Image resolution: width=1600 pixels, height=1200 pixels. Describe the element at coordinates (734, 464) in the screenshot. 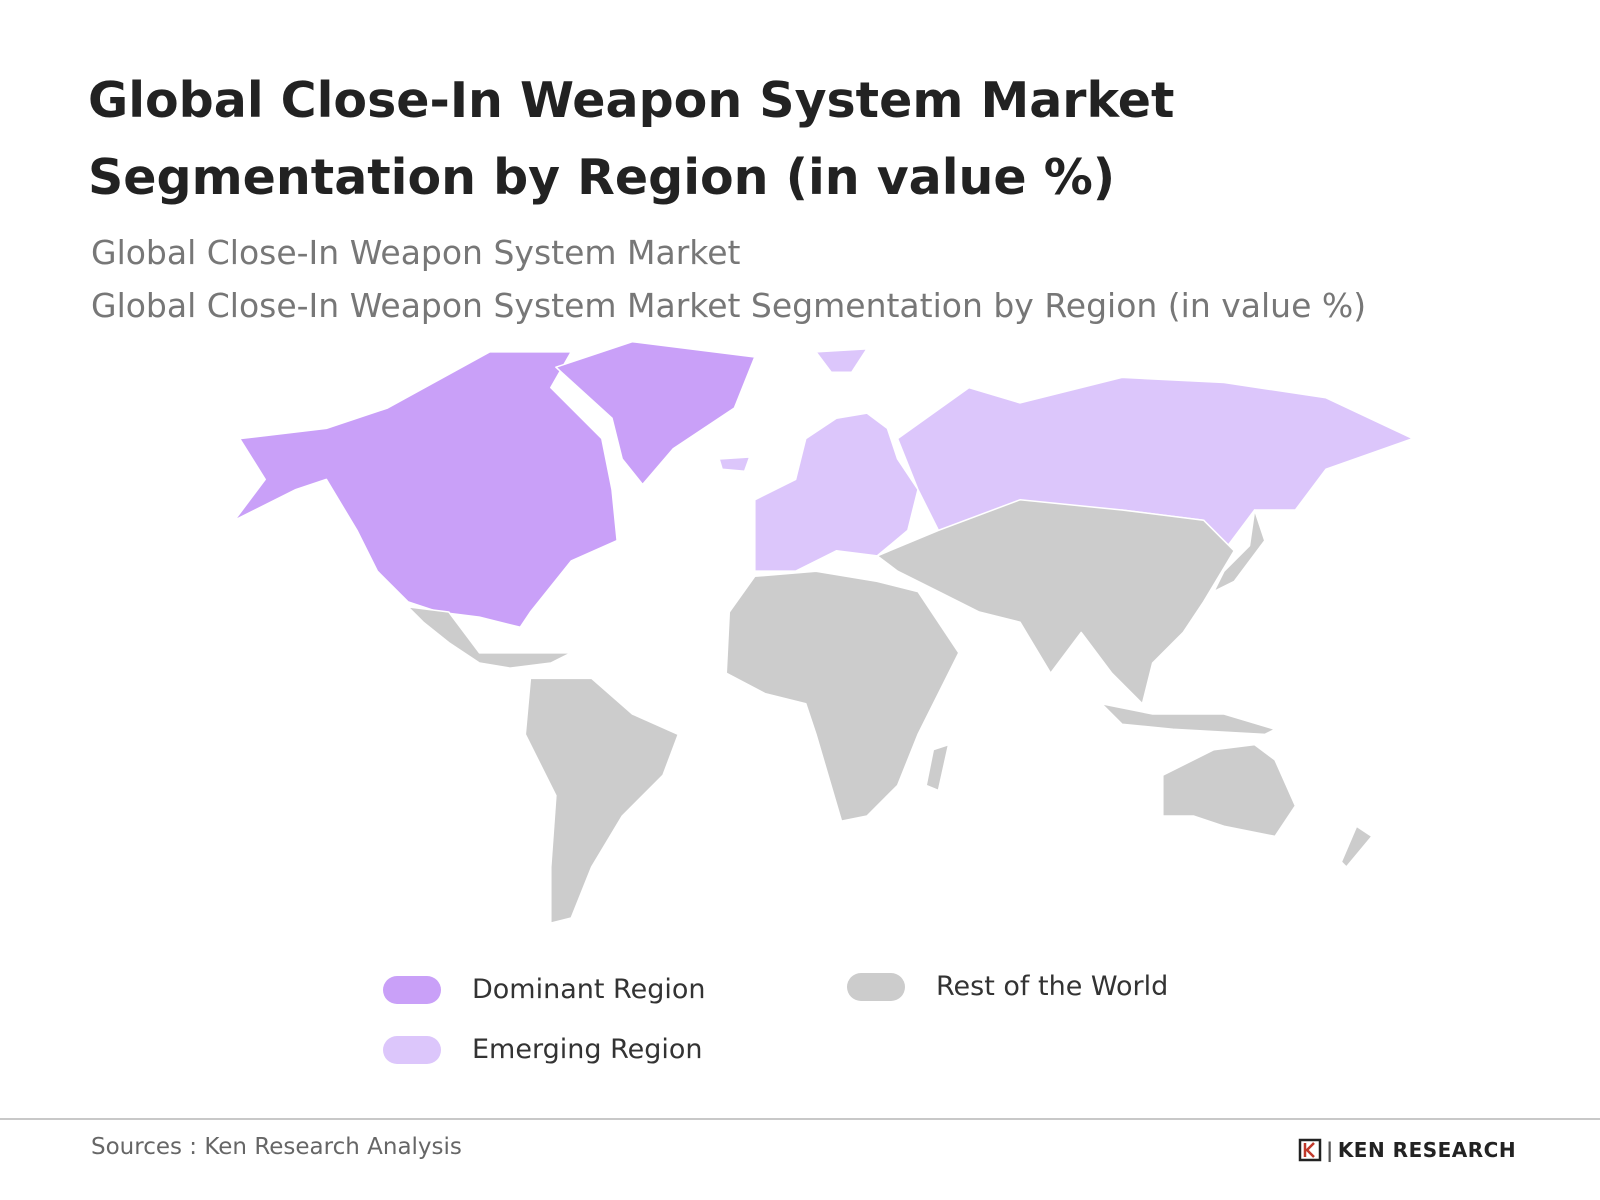

I see `iceland` at that location.